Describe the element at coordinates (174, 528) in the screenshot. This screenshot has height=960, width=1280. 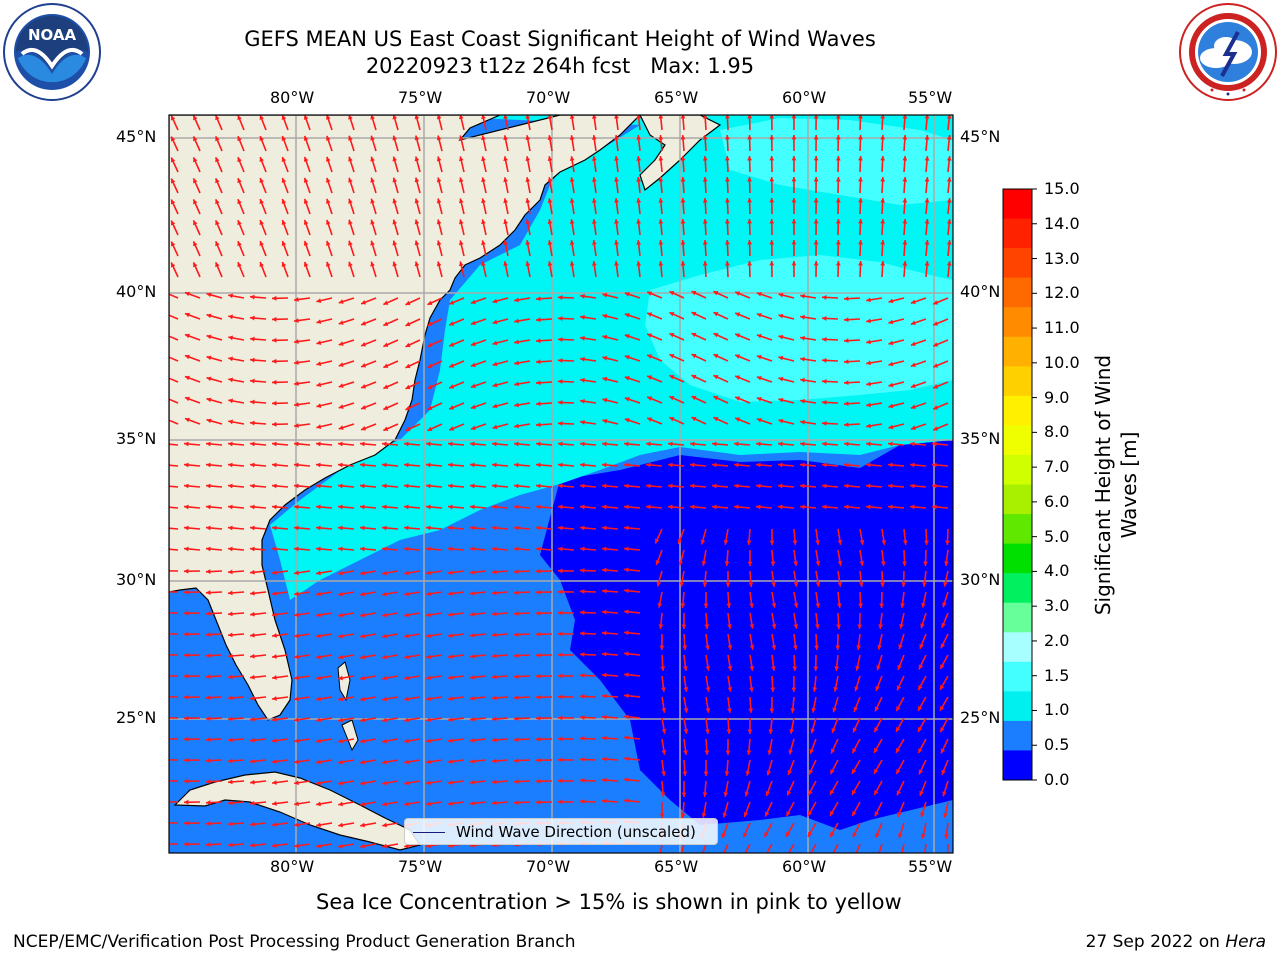
I see `wind-wave-arrow` at that location.